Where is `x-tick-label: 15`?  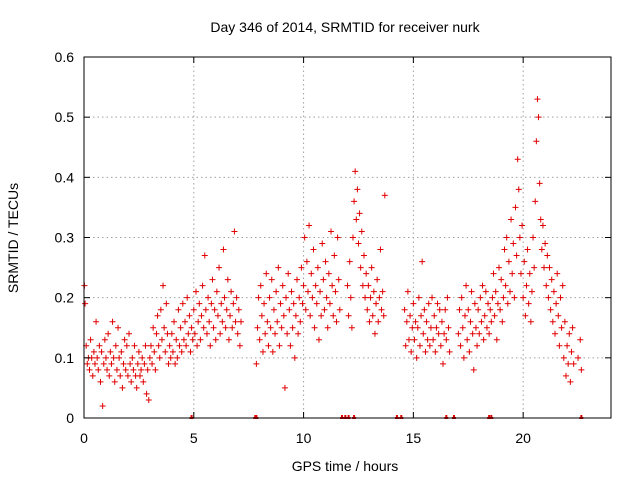 x-tick-label: 15 is located at coordinates (414, 438).